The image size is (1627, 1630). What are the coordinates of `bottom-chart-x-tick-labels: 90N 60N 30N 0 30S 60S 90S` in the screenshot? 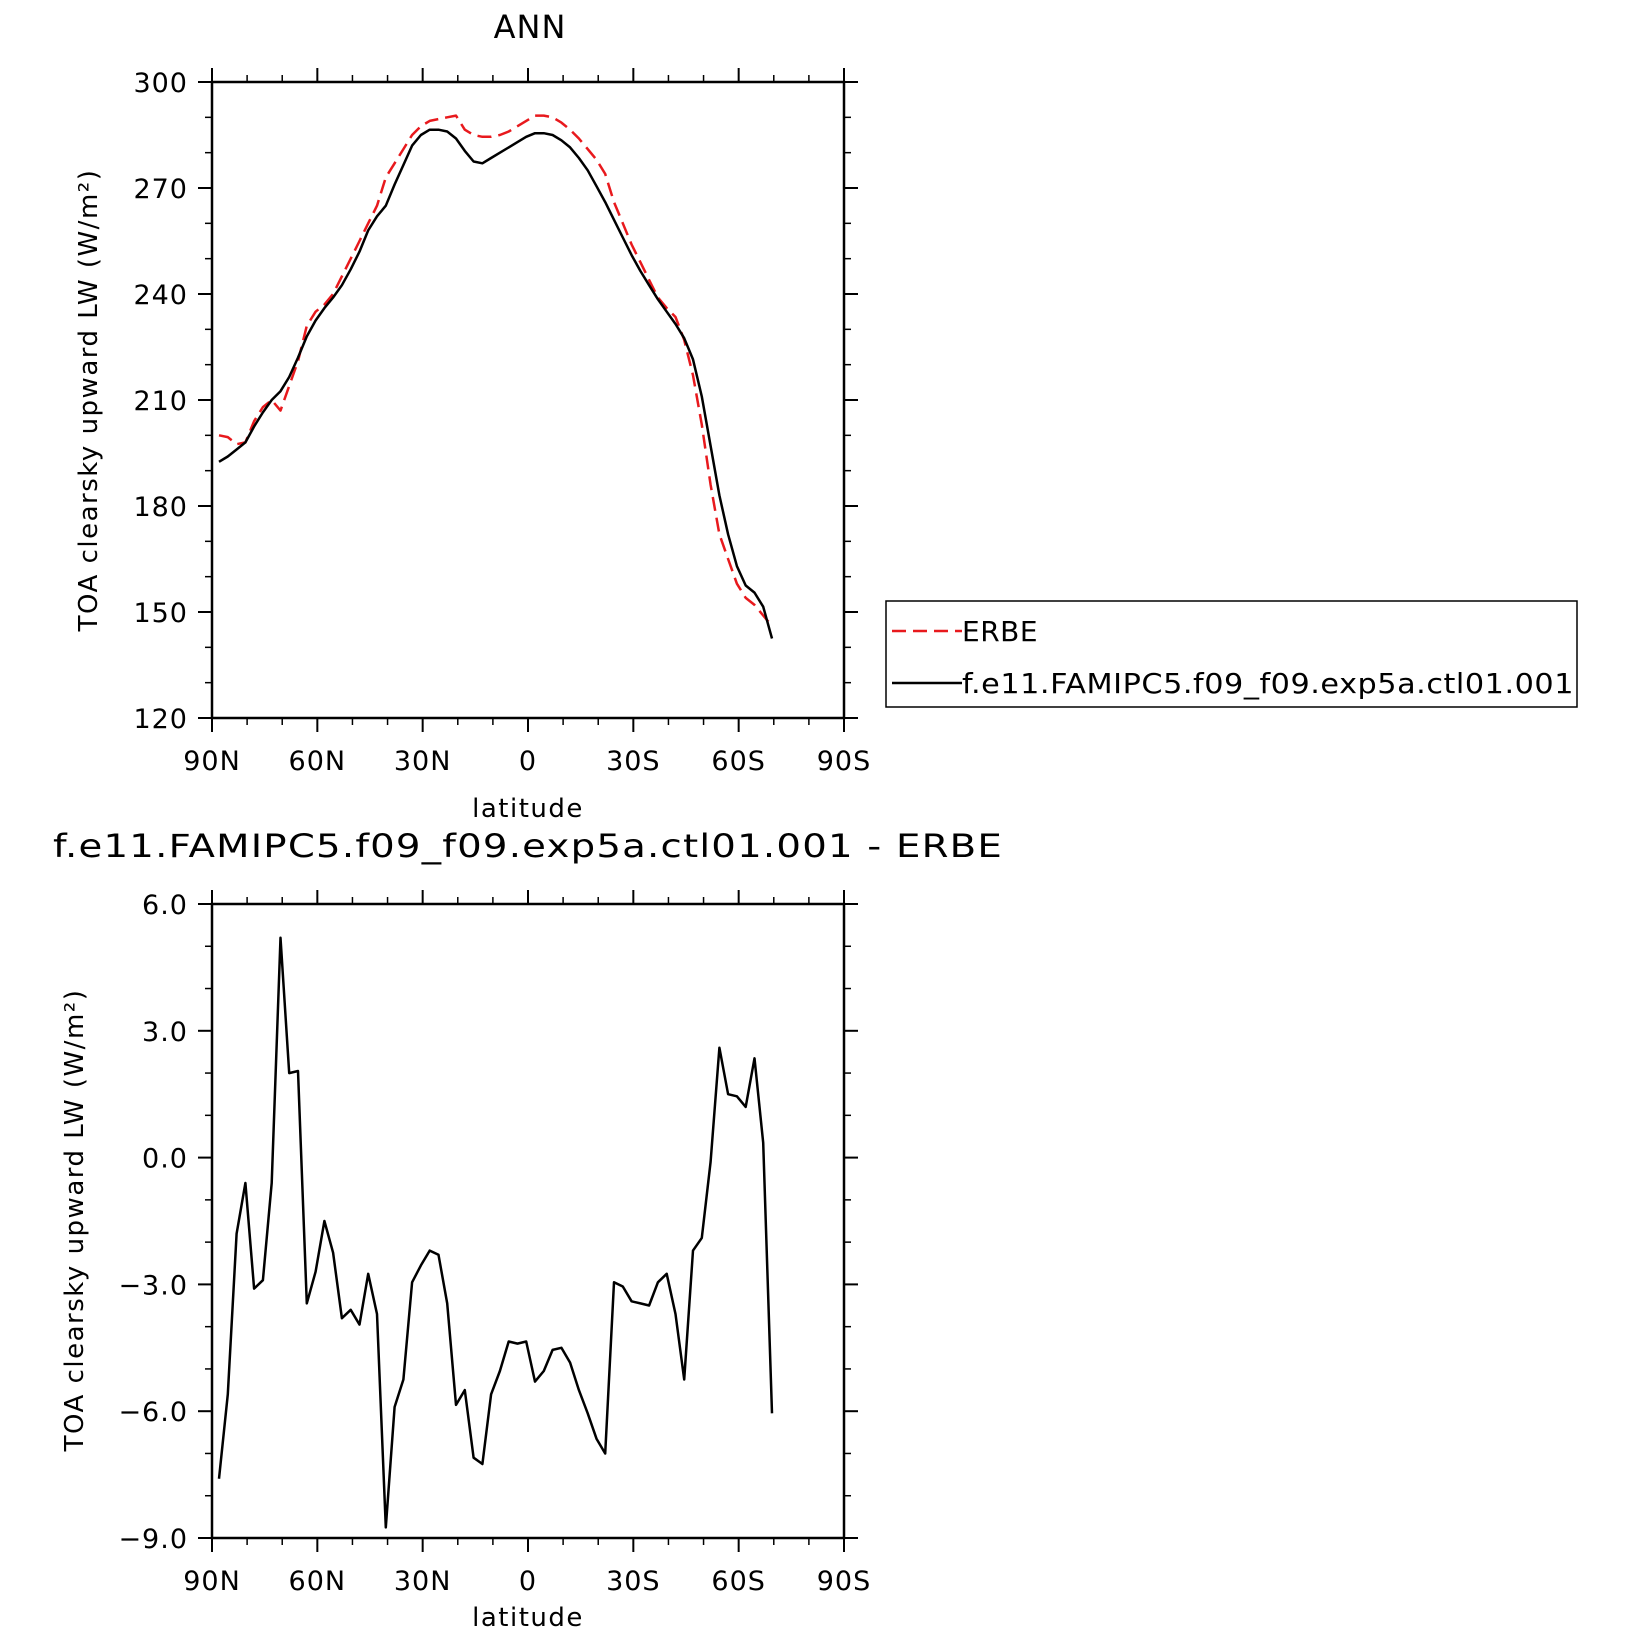 It's located at (527, 1581).